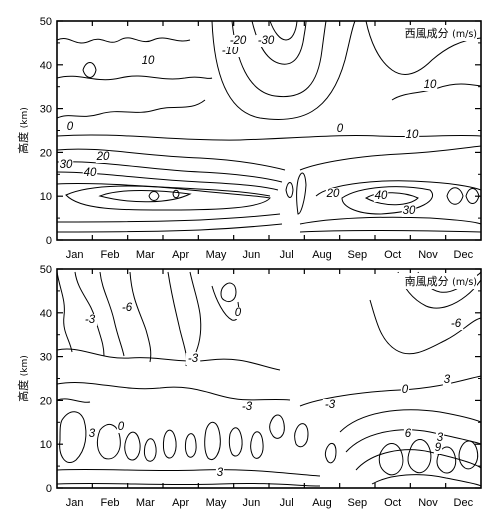  Describe the element at coordinates (110, 503) in the screenshot. I see `x-tick-label: Feb` at that location.